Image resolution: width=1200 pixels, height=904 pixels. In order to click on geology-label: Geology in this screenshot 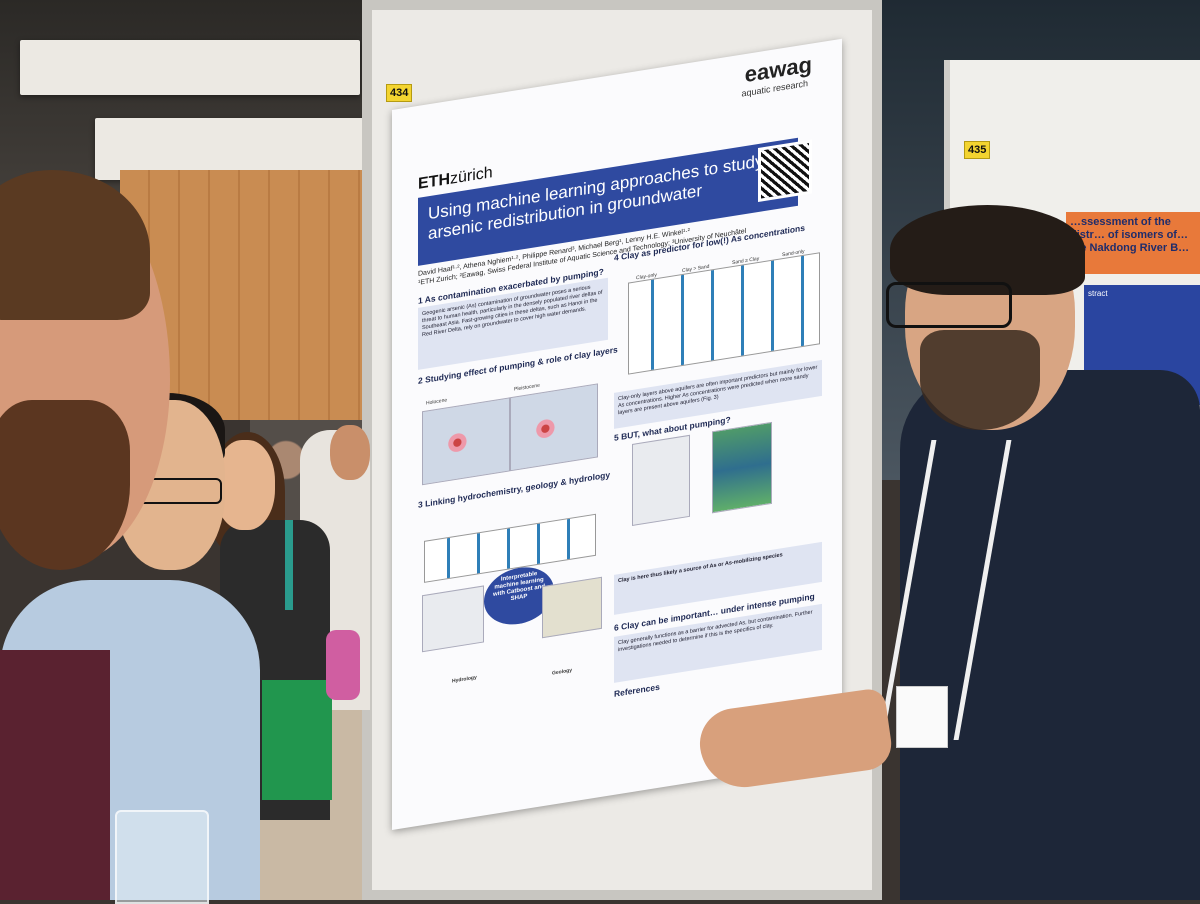, I will do `click(562, 672)`.